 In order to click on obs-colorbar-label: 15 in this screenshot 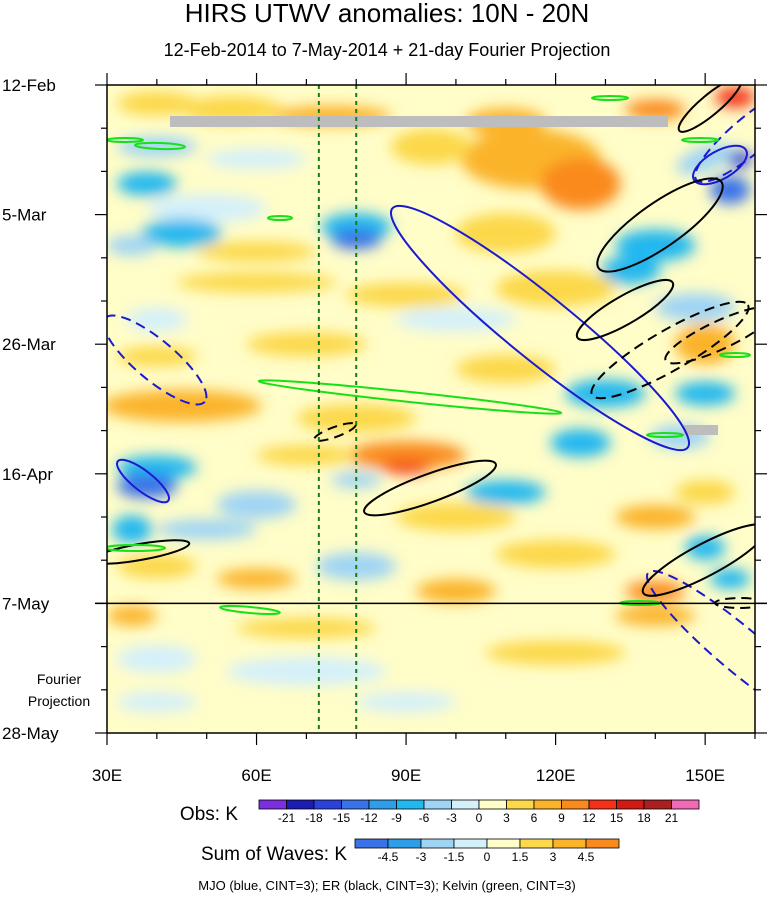, I will do `click(617, 818)`.